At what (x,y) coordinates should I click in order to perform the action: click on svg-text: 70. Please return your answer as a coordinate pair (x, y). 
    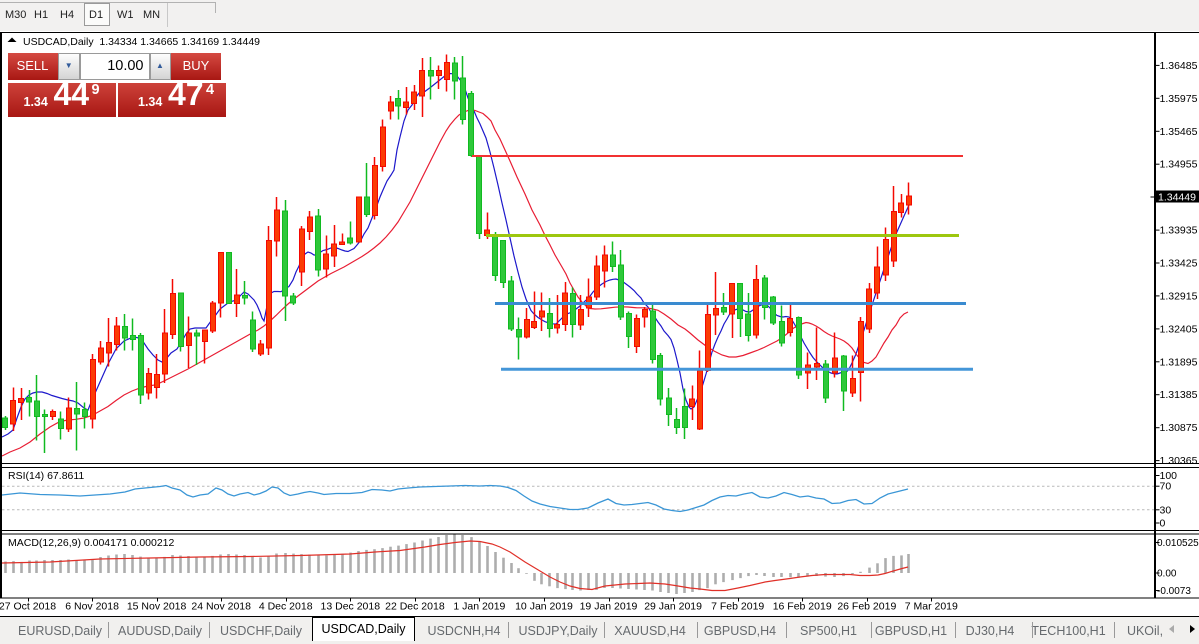
    Looking at the image, I should click on (1166, 487).